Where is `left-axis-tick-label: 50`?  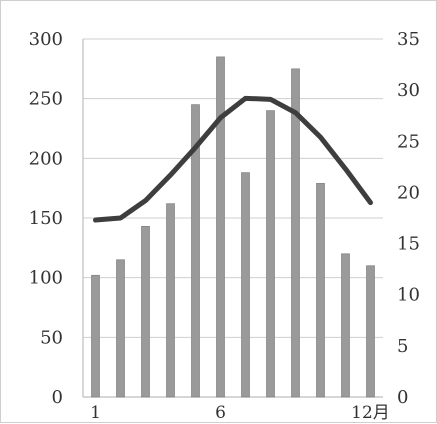
left-axis-tick-label: 50 is located at coordinates (51, 337).